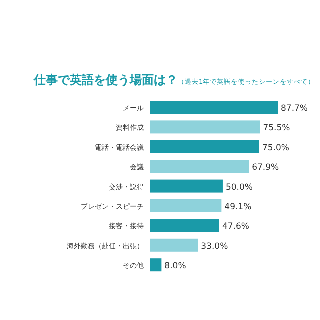 The height and width of the screenshot is (320, 320). Describe the element at coordinates (276, 148) in the screenshot. I see `data-label: 75.0%` at that location.